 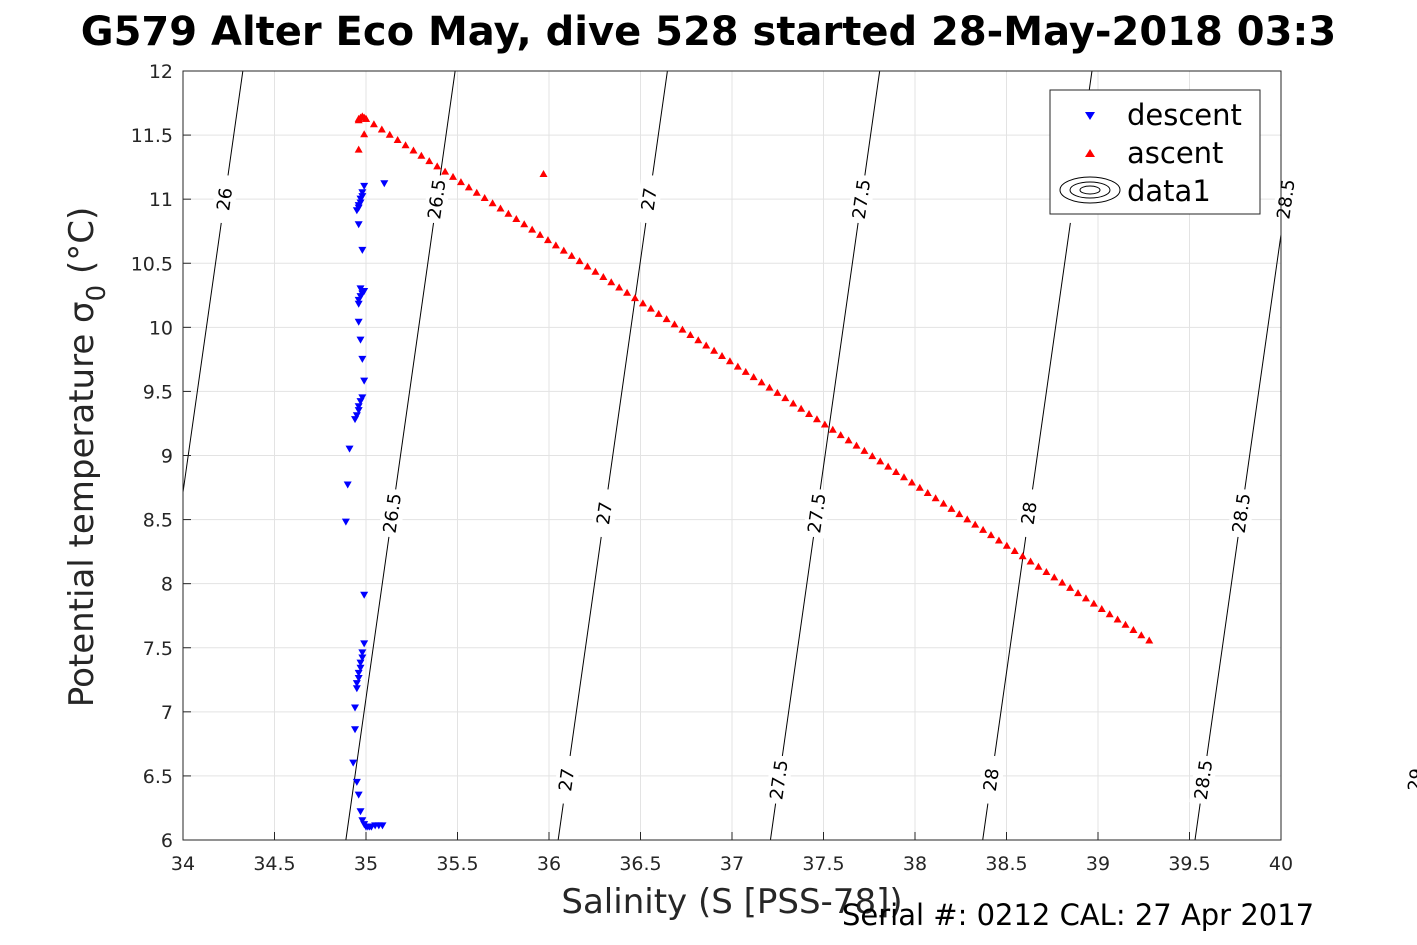 What do you see at coordinates (158, 777) in the screenshot?
I see `y-tick-label: 6.5` at bounding box center [158, 777].